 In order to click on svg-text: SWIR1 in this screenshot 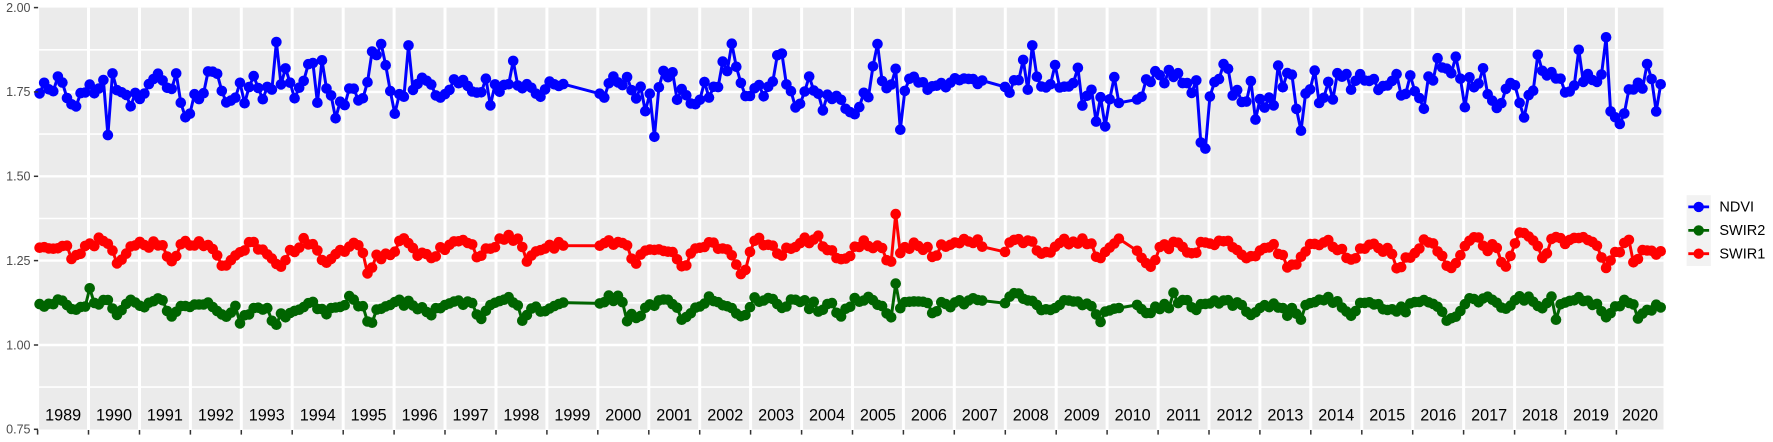, I will do `click(1742, 254)`.